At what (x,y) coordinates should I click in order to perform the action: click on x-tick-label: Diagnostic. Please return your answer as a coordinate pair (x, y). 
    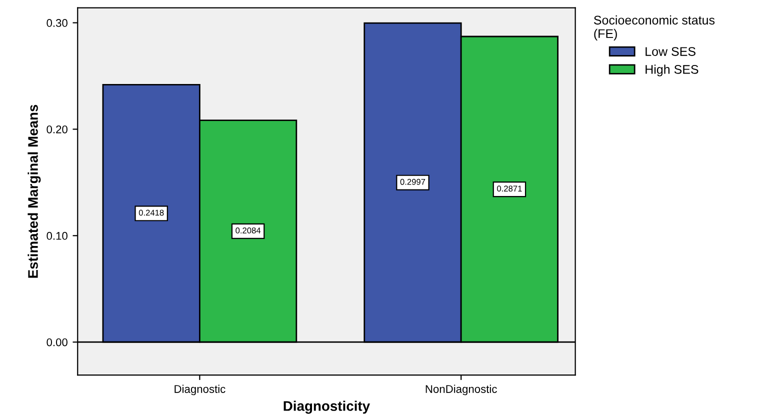
    Looking at the image, I should click on (200, 390).